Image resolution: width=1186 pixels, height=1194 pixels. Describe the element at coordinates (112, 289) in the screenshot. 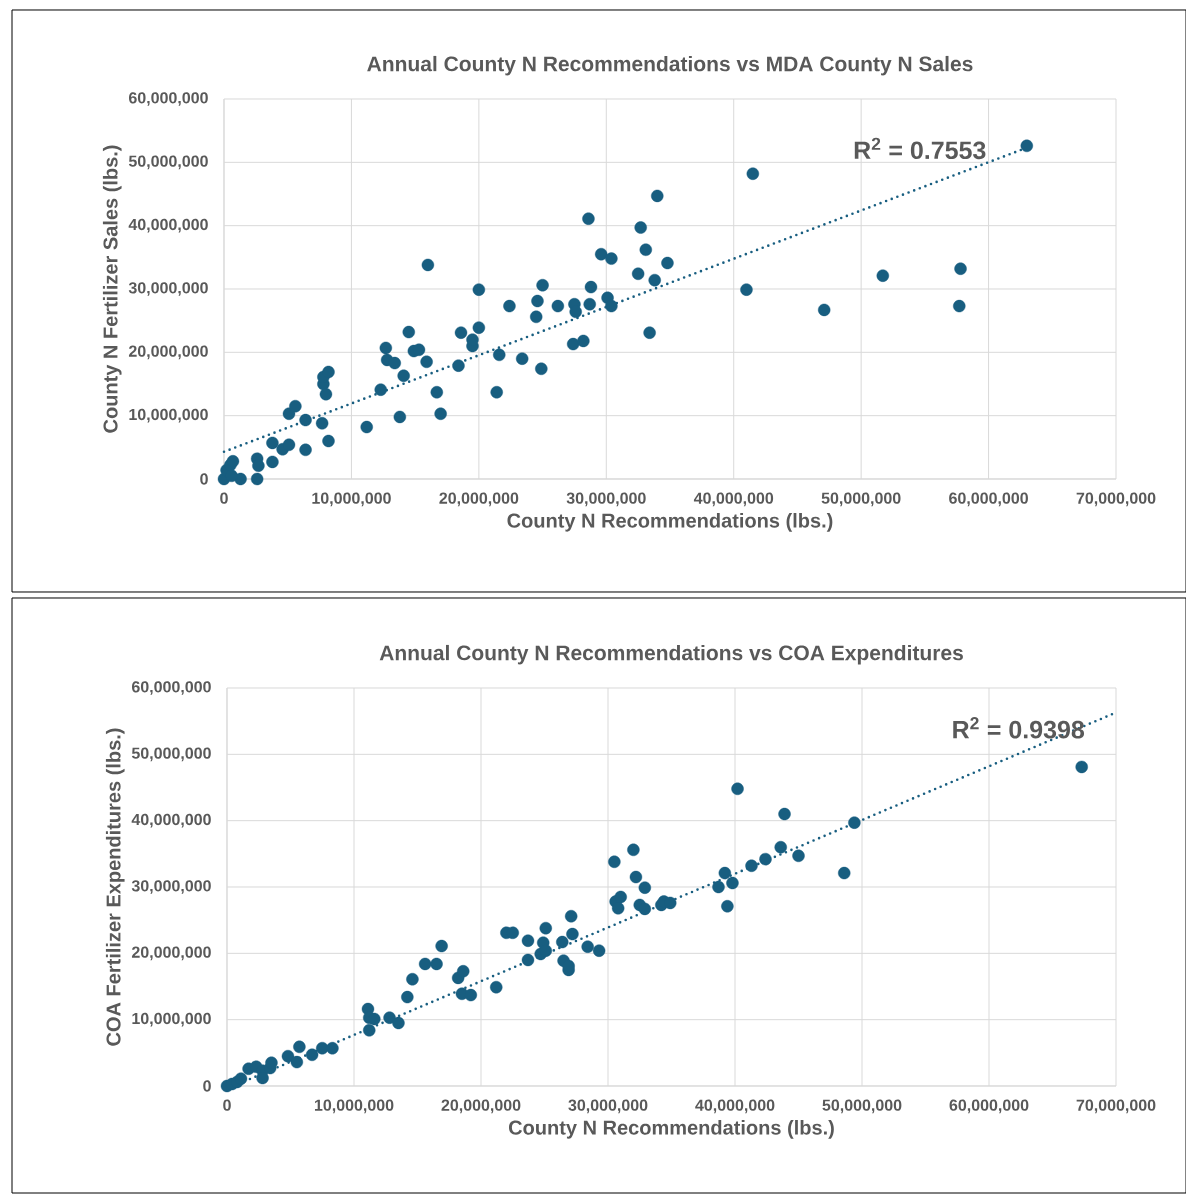

I see `y-axis-title: County N Fertilizer Sales (lbs.)` at that location.